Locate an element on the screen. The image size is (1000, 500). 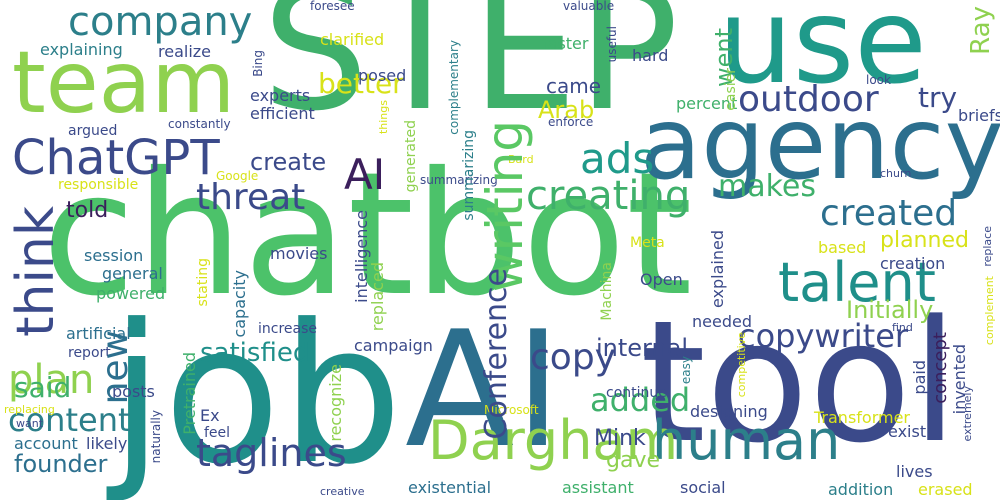
word-pretrained: Pretrained is located at coordinates (189, 393).